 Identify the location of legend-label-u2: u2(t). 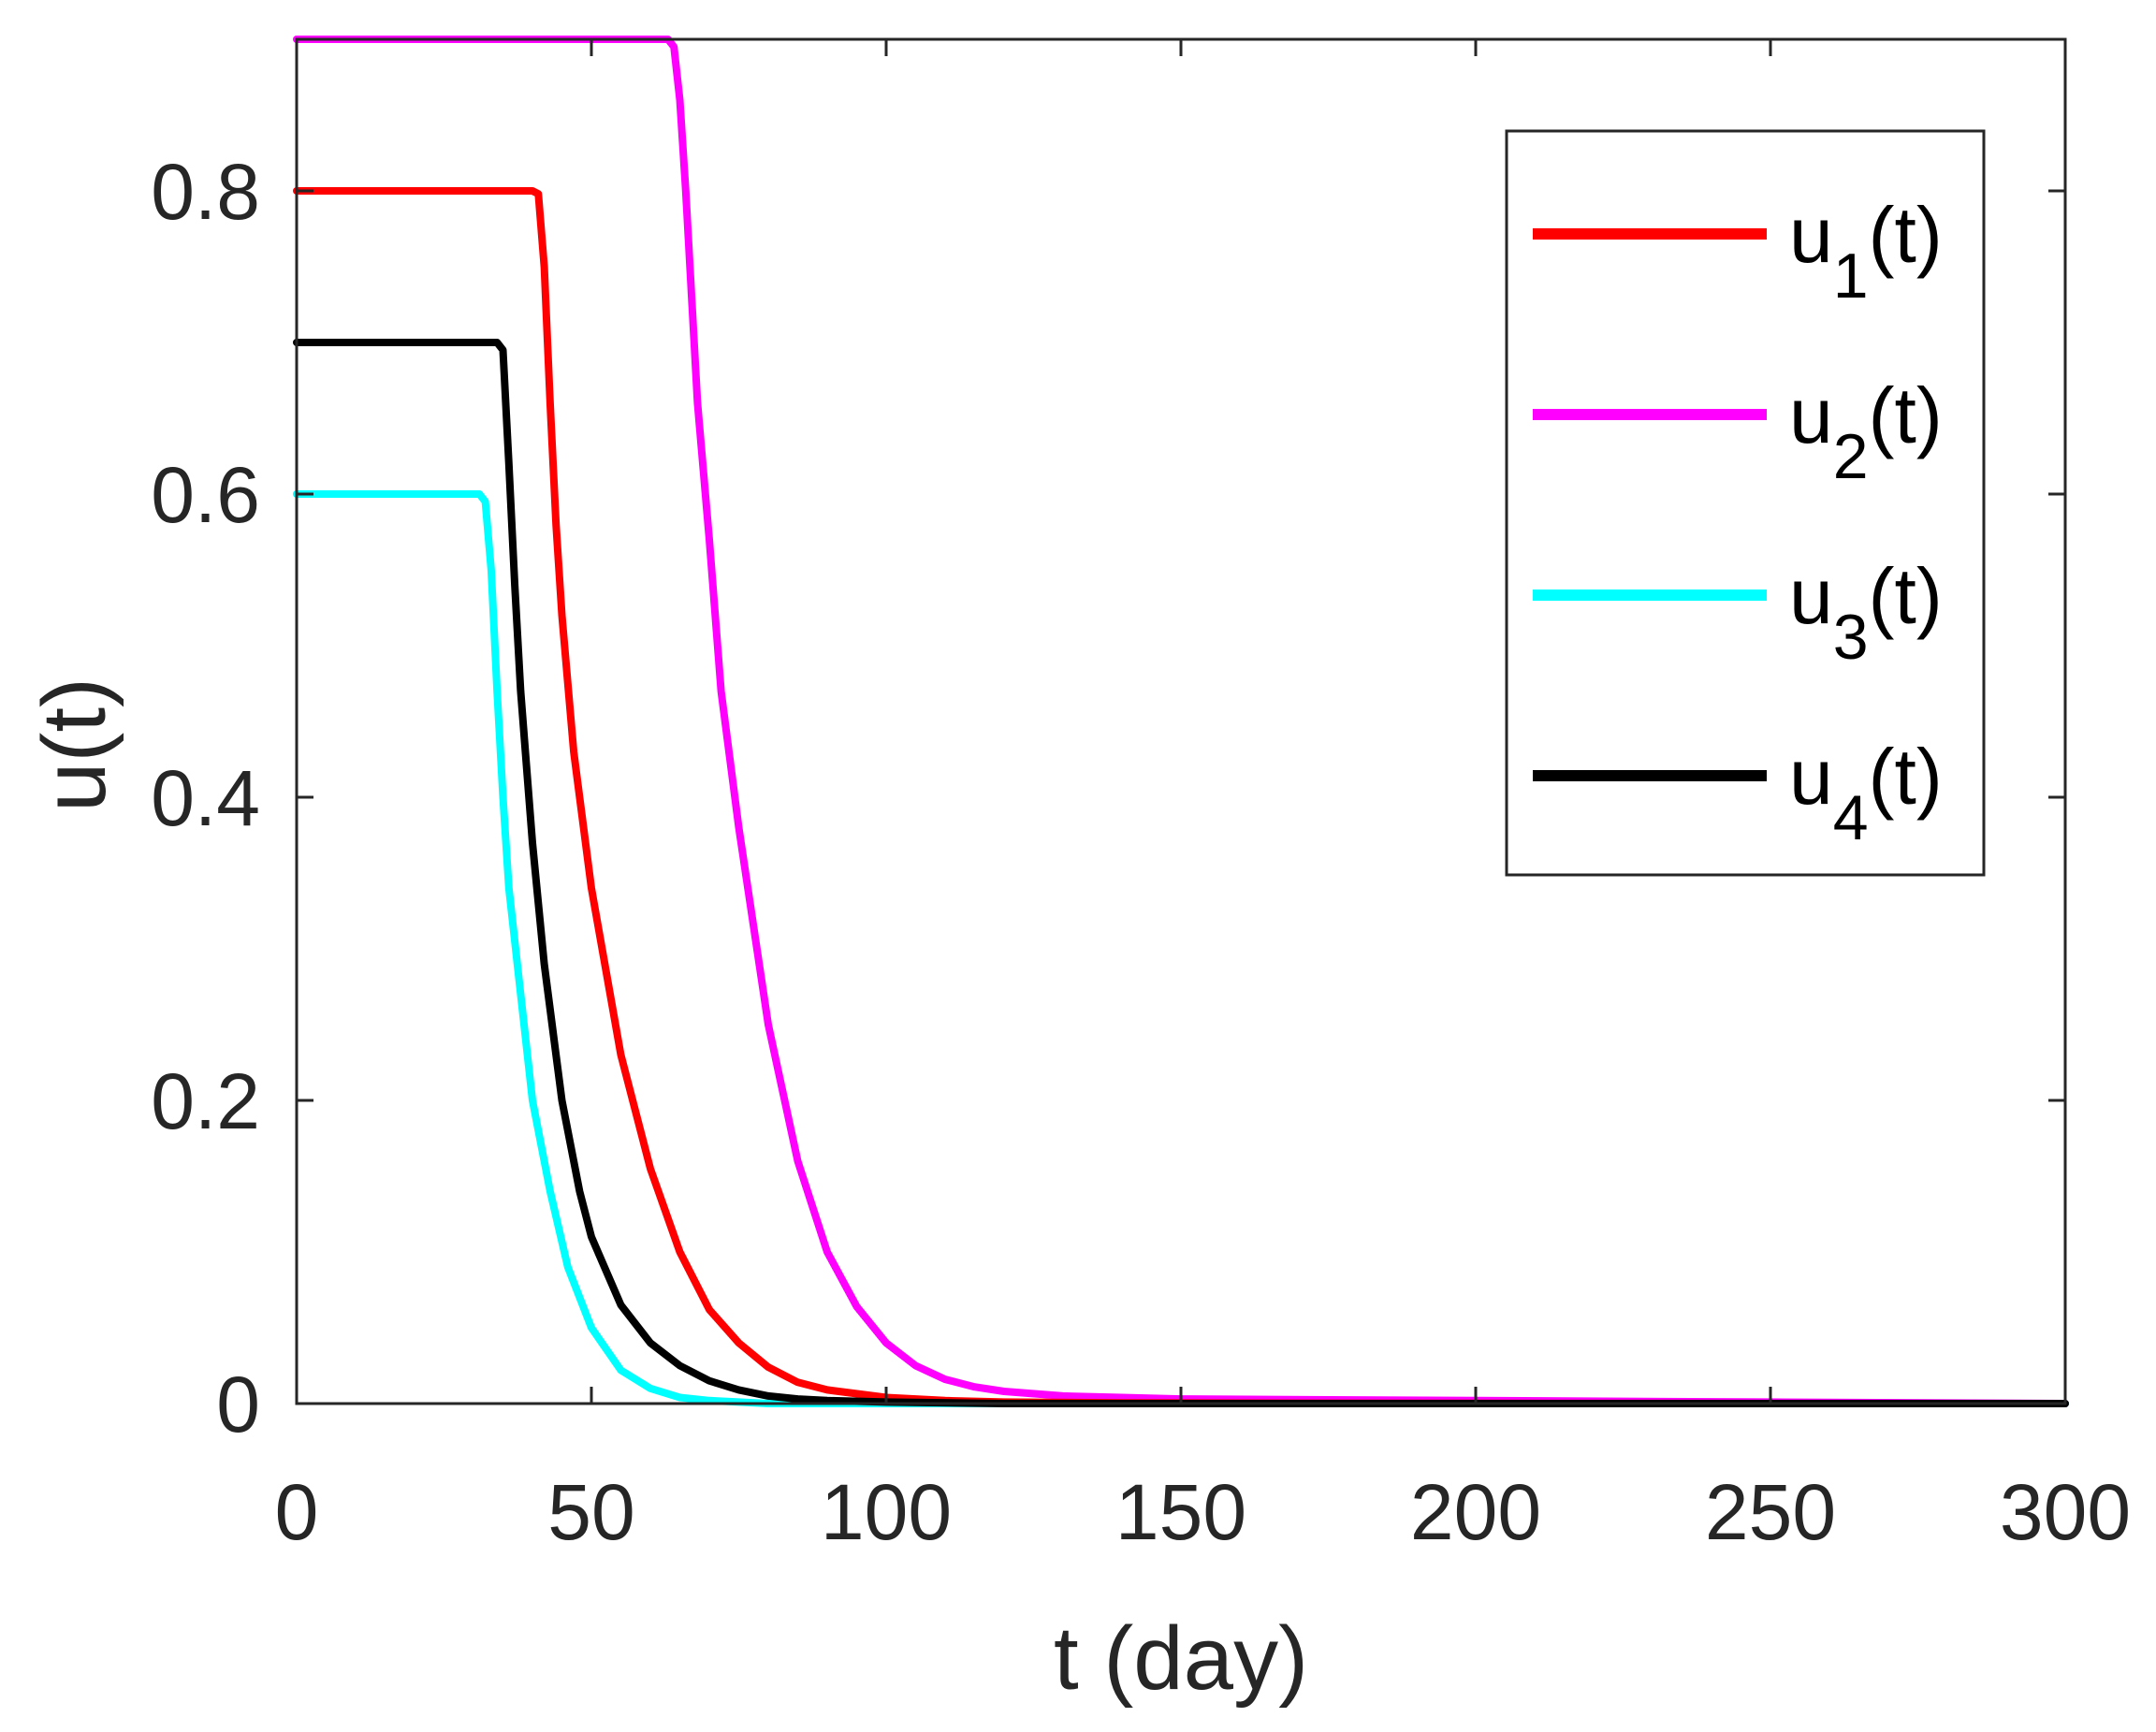
(1866, 431).